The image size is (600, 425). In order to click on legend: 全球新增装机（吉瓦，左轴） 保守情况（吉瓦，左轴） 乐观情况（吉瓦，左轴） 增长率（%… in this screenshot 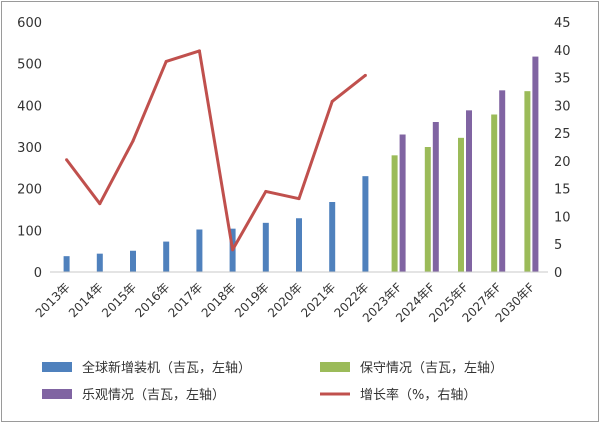, I will do `click(272, 381)`.